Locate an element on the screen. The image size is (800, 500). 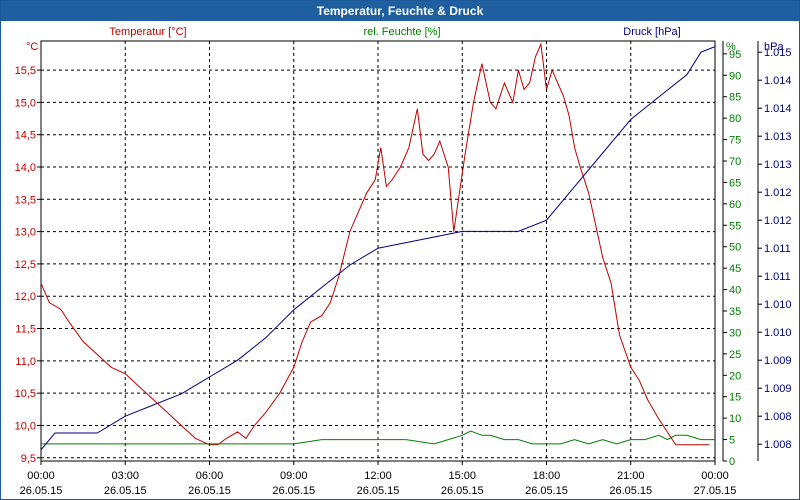
temp-tick-label: 14,5 is located at coordinates (25, 136).